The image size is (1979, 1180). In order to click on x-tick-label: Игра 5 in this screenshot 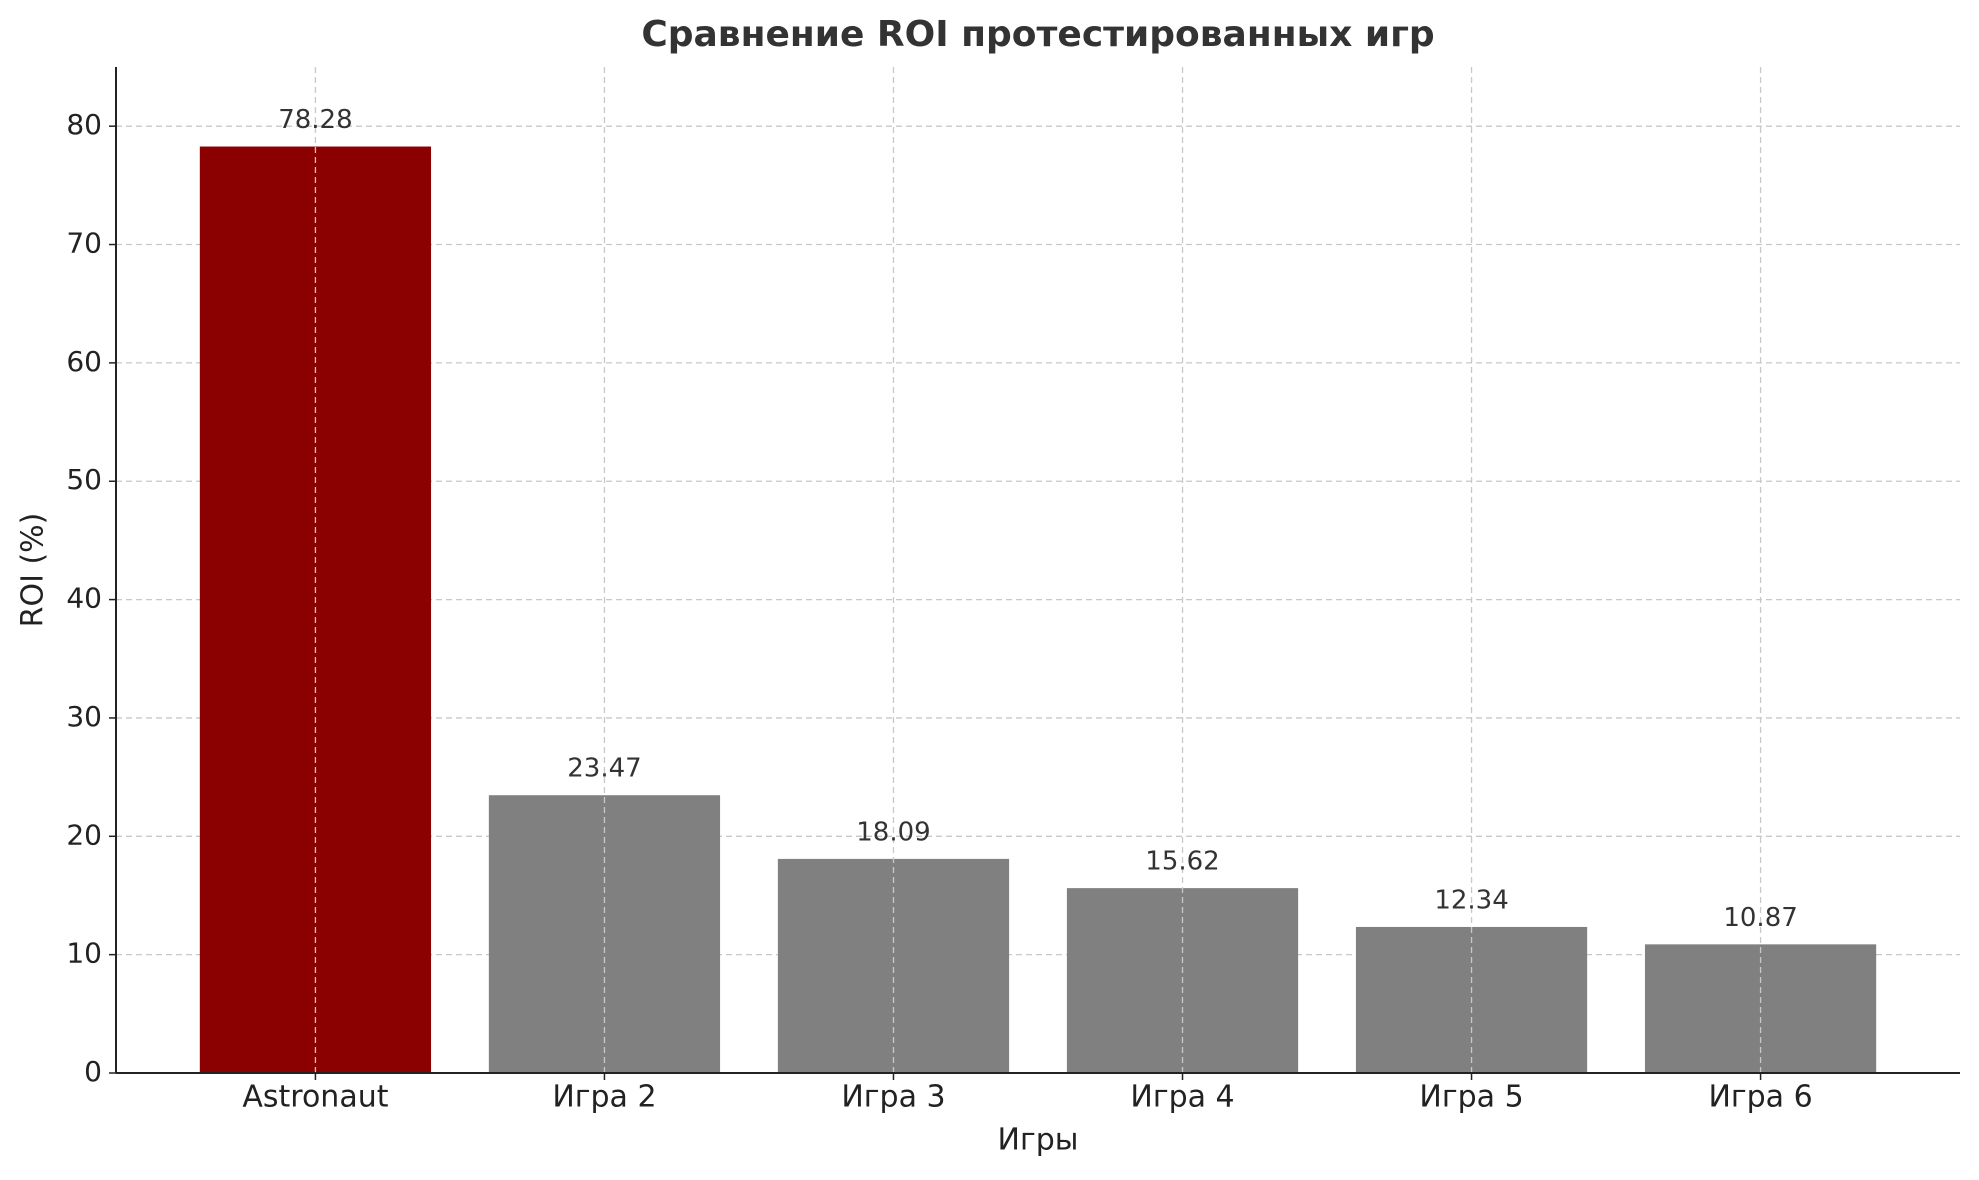, I will do `click(1471, 1097)`.